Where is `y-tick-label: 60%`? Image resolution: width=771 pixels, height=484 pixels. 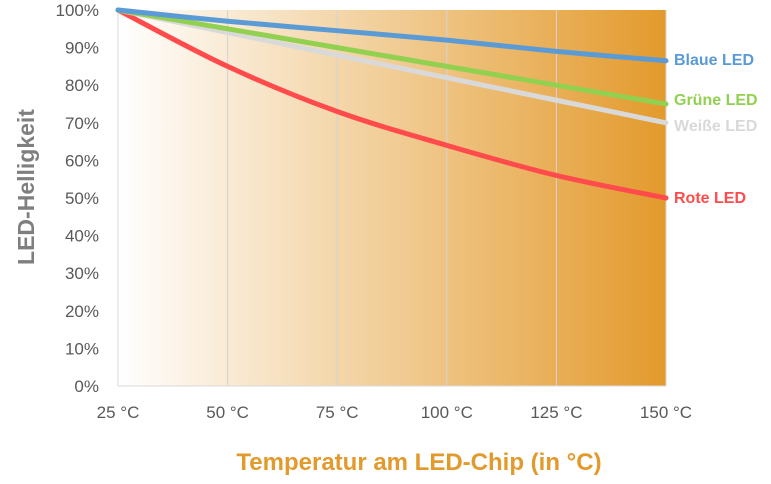 y-tick-label: 60% is located at coordinates (82, 160).